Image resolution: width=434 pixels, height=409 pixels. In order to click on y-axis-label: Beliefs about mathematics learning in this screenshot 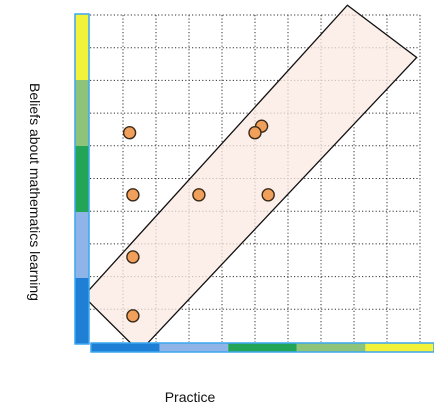, I will do `click(35, 192)`.